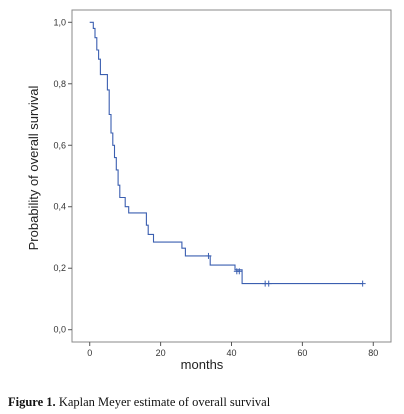  What do you see at coordinates (59, 330) in the screenshot?
I see `y-tick-label: 0,0` at bounding box center [59, 330].